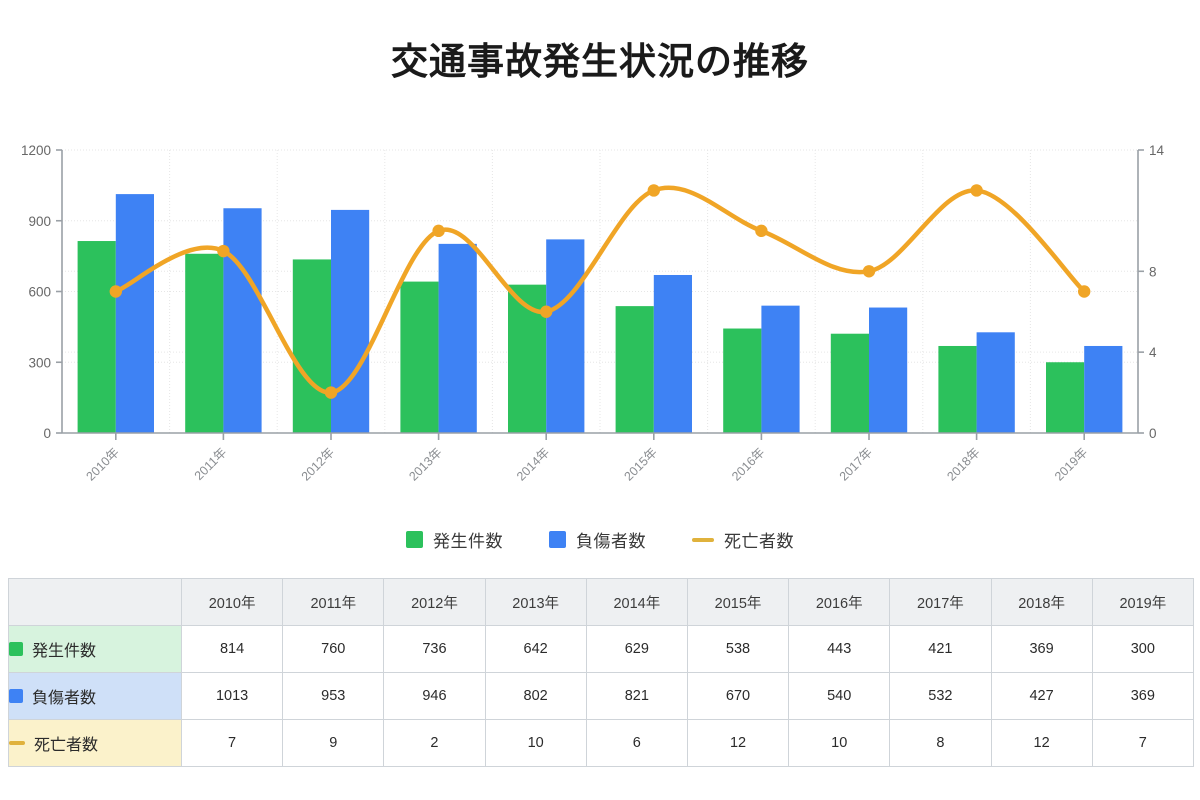 The width and height of the screenshot is (1200, 800). Describe the element at coordinates (434, 743) in the screenshot. I see `table-cell: 2` at that location.